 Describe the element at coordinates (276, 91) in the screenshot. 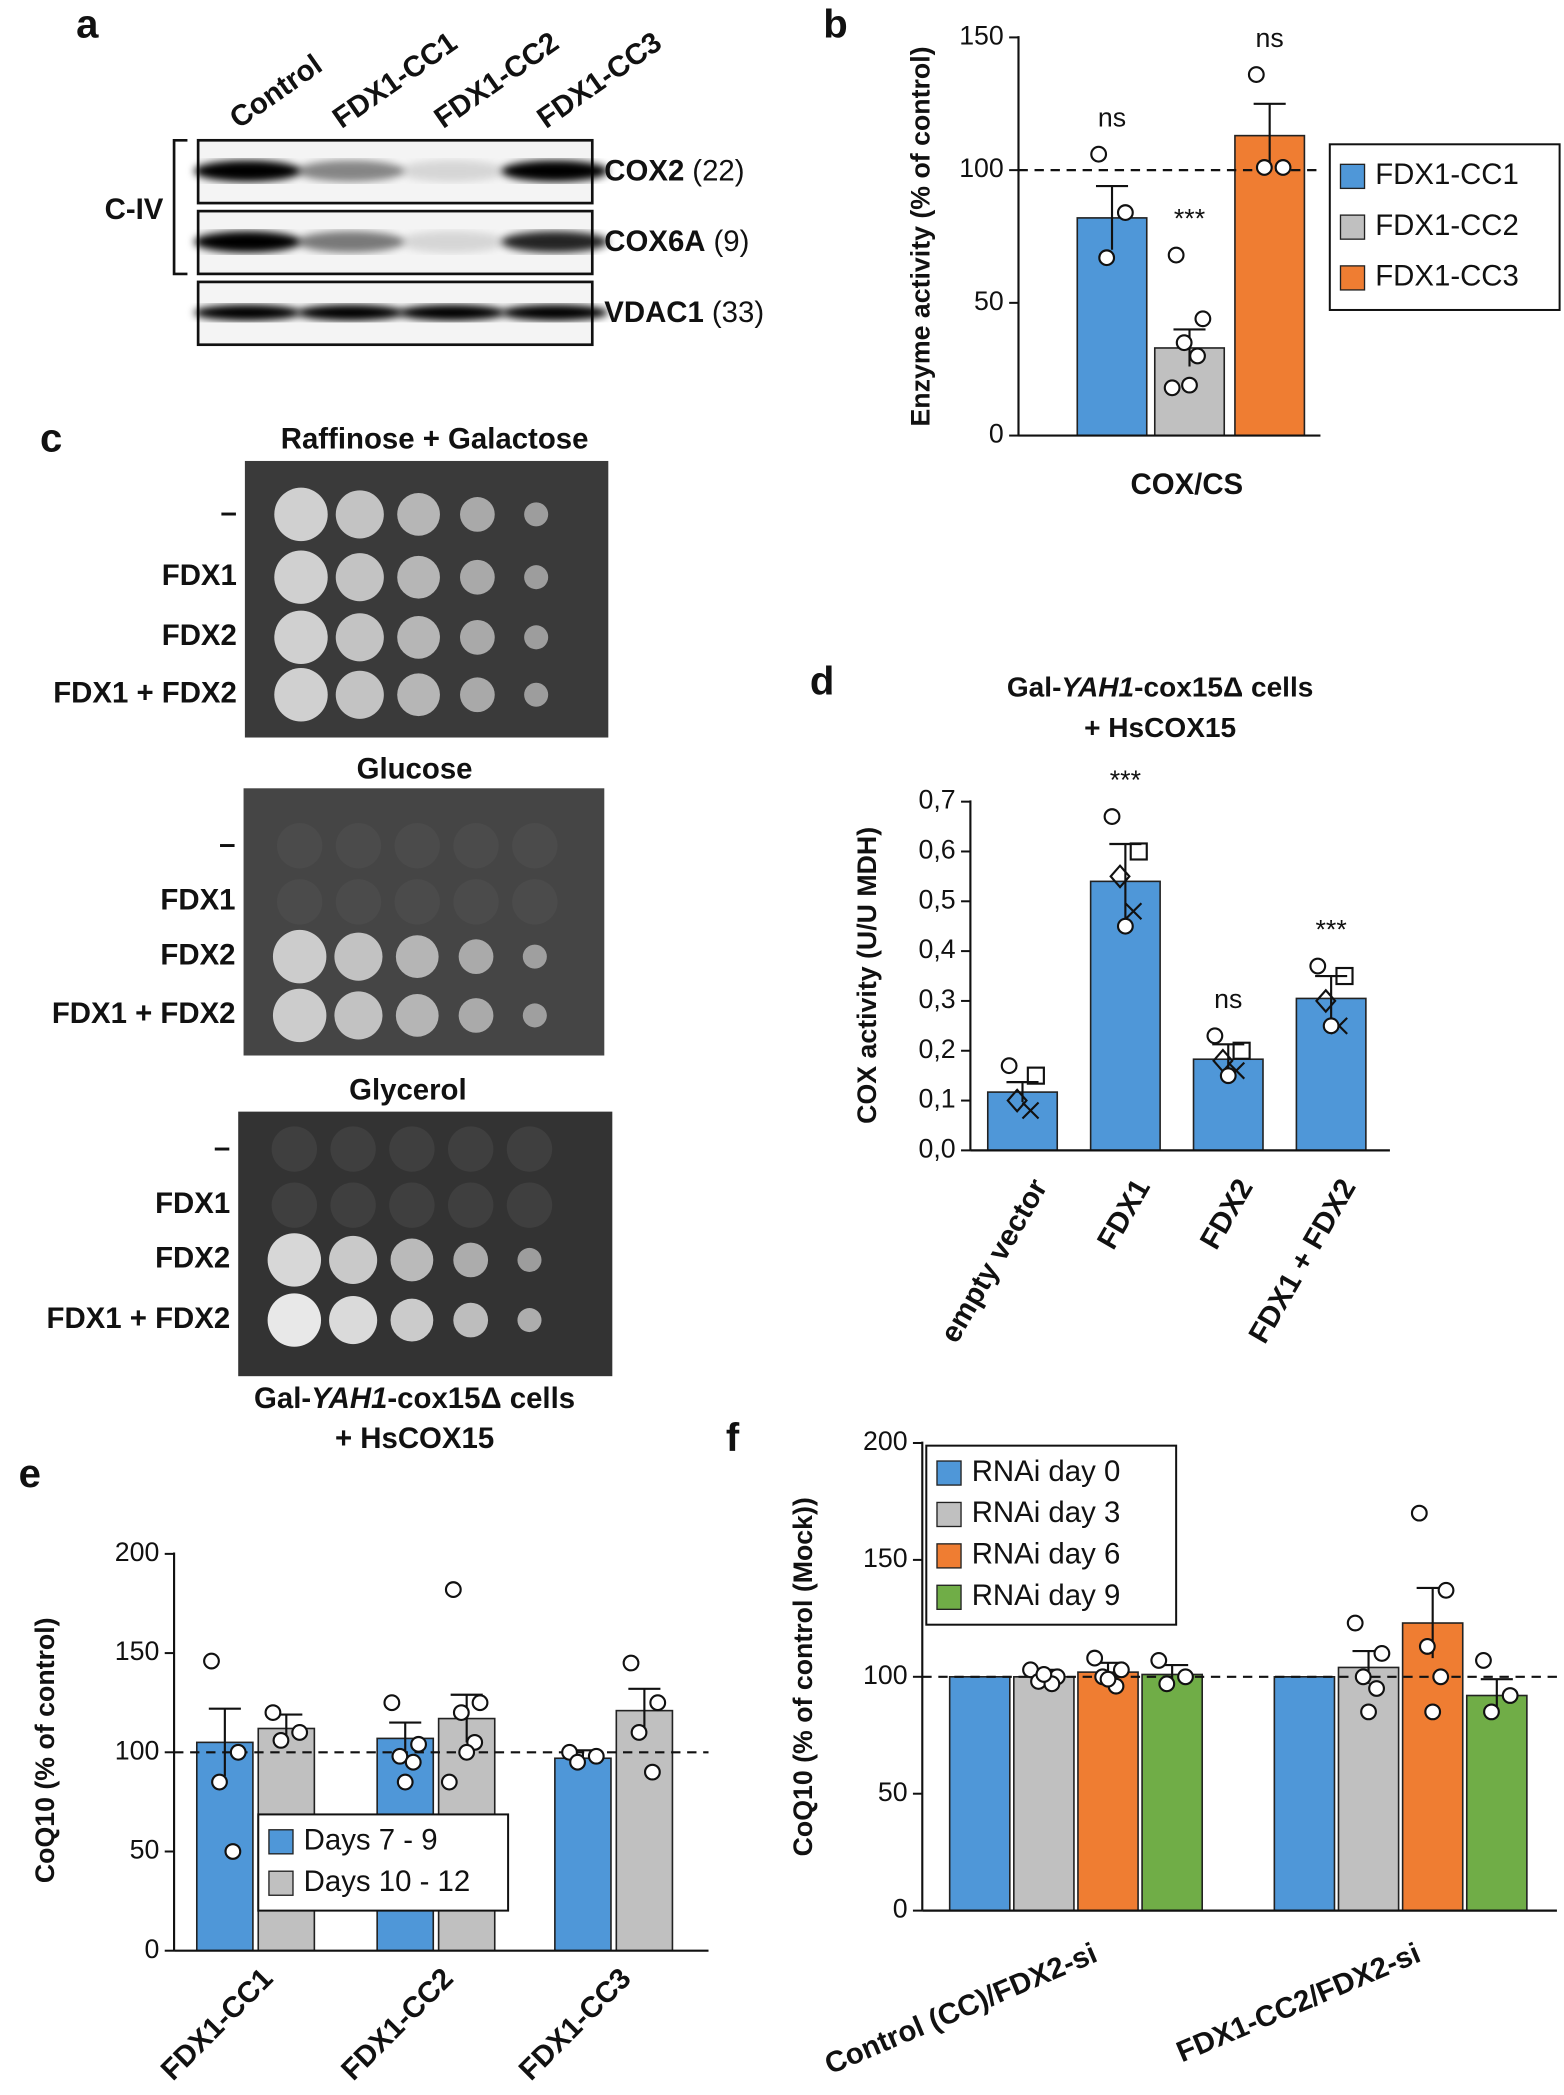

I see `lane-label: Control` at that location.